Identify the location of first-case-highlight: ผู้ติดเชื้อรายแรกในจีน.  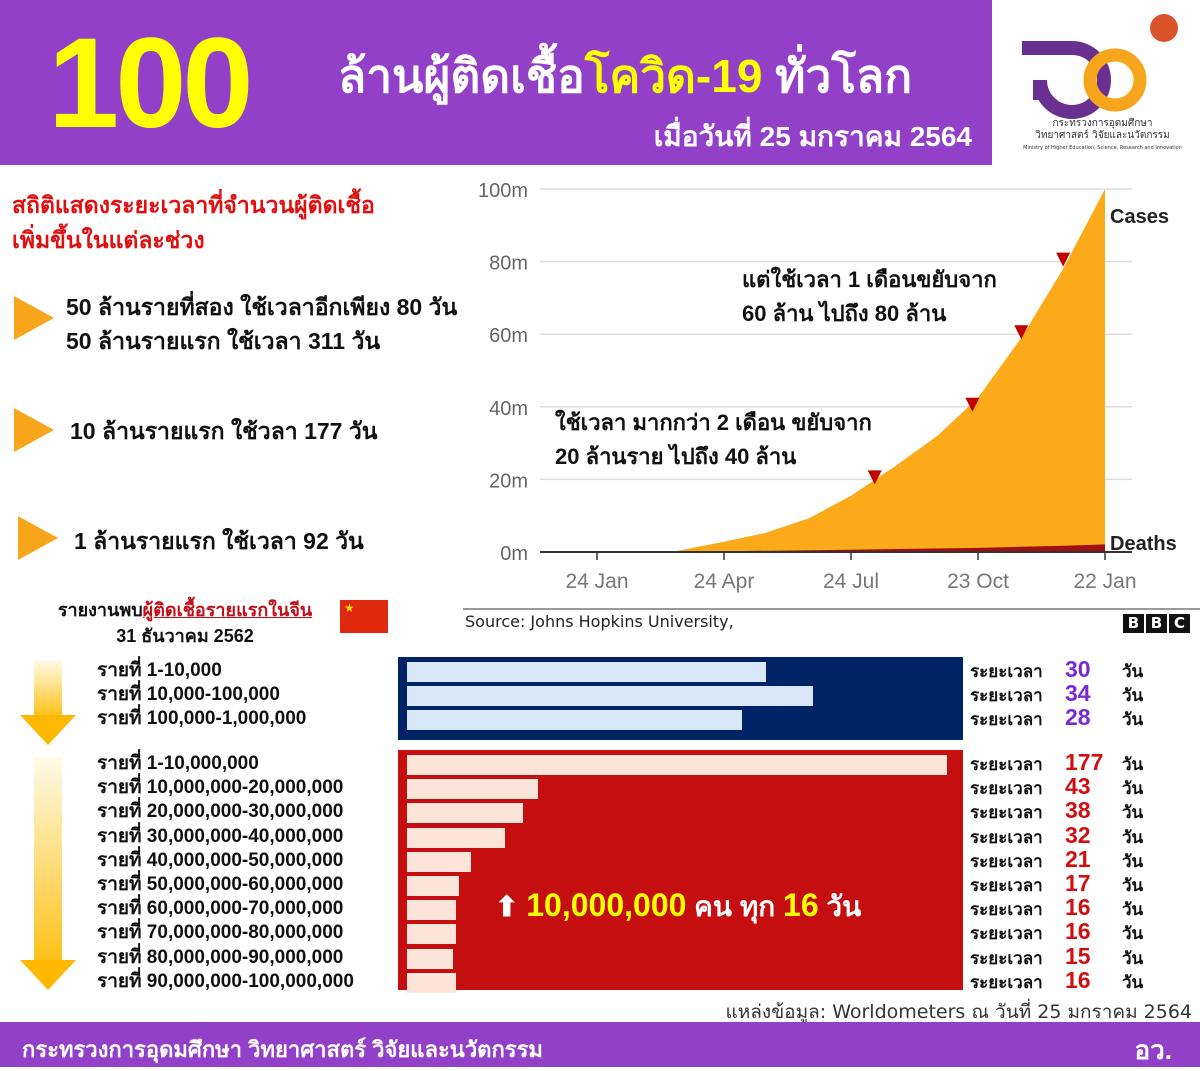
(227, 610).